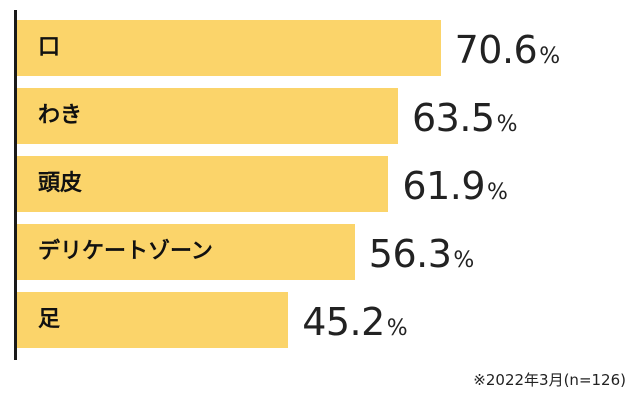 The width and height of the screenshot is (640, 400). Describe the element at coordinates (453, 118) in the screenshot. I see `value-number: 63.5` at that location.